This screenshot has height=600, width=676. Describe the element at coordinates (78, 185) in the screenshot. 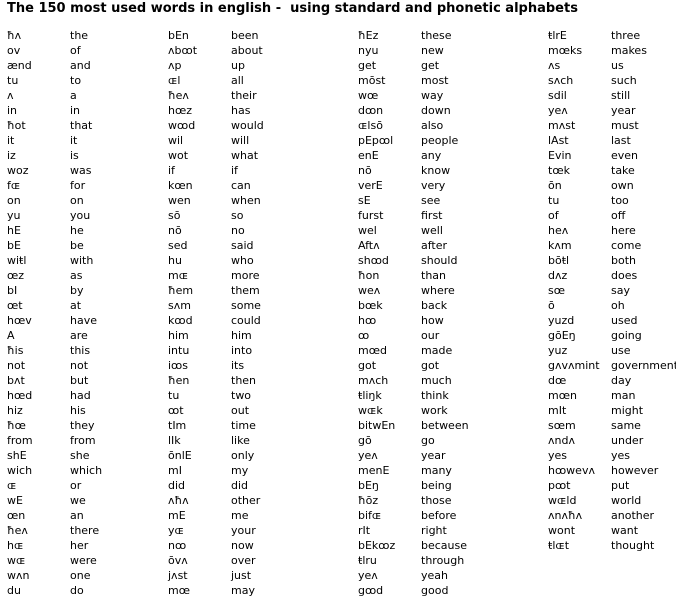

I see `standard-word: for` at that location.